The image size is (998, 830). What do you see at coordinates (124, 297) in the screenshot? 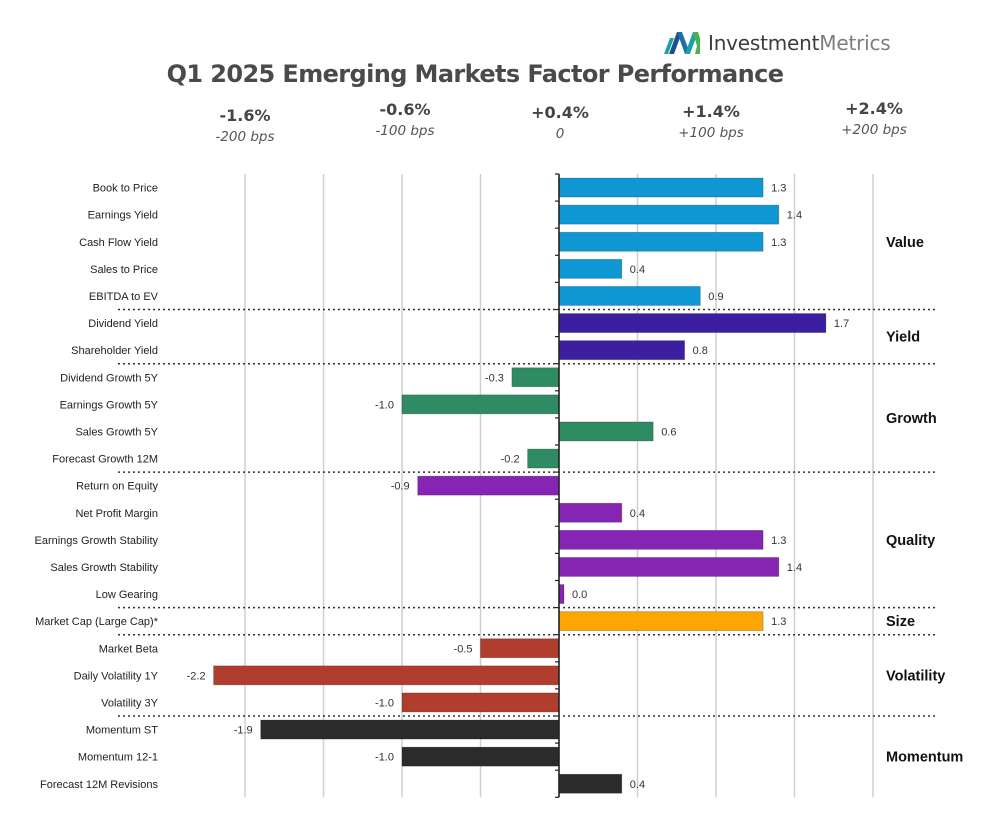
I see `category-label: EBITDA to EV` at bounding box center [124, 297].